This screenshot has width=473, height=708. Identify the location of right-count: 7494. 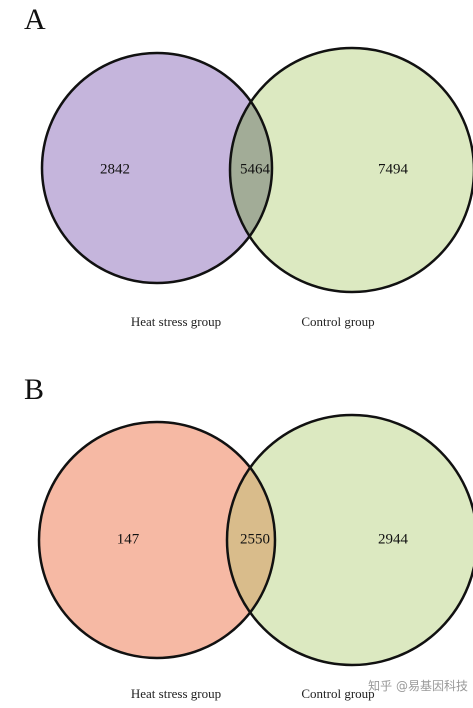
(393, 169).